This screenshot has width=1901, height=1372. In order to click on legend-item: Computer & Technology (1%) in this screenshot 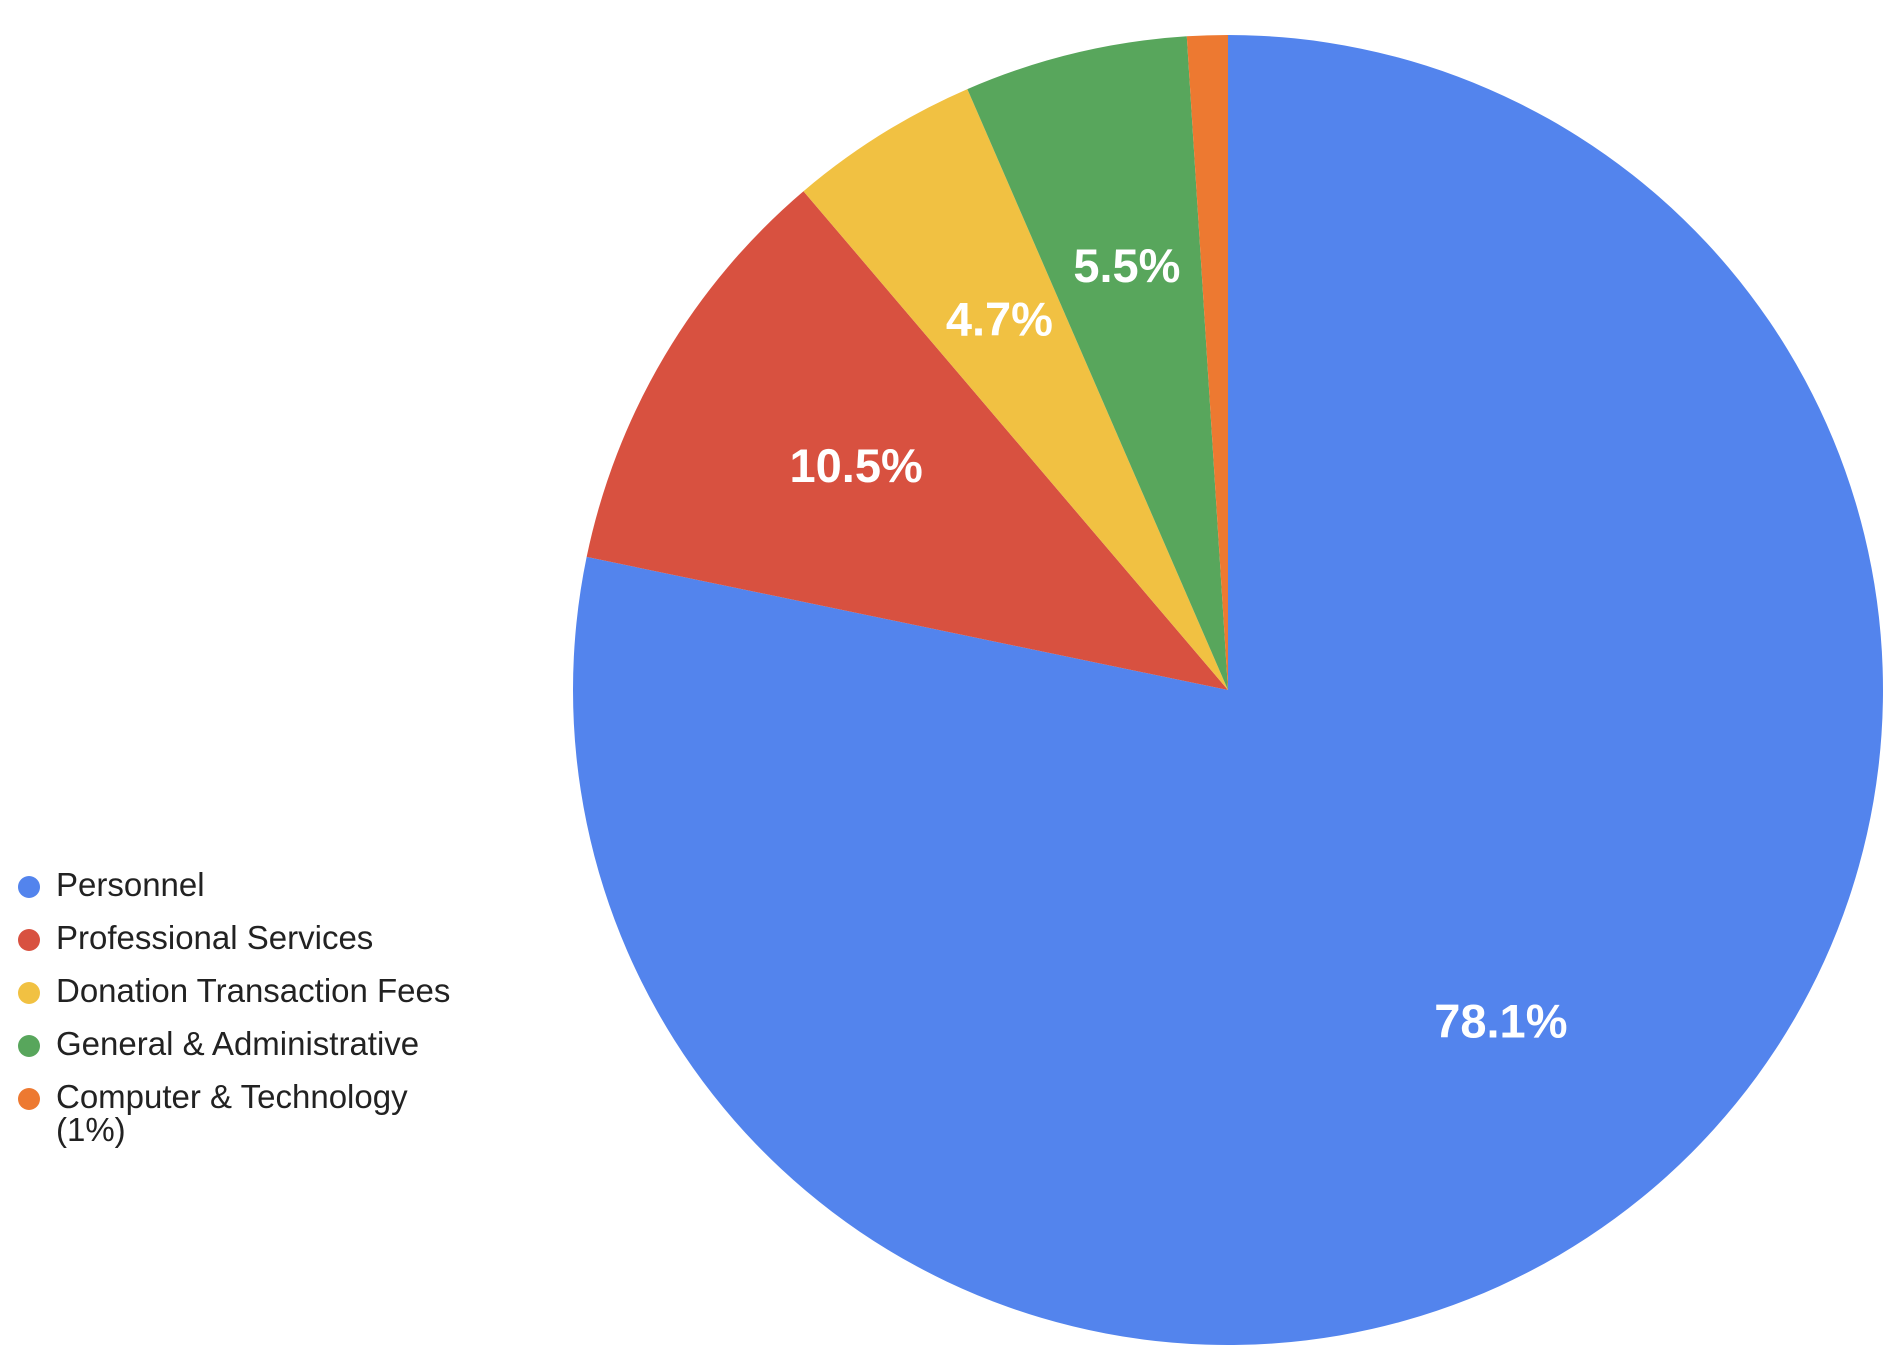, I will do `click(248, 1113)`.